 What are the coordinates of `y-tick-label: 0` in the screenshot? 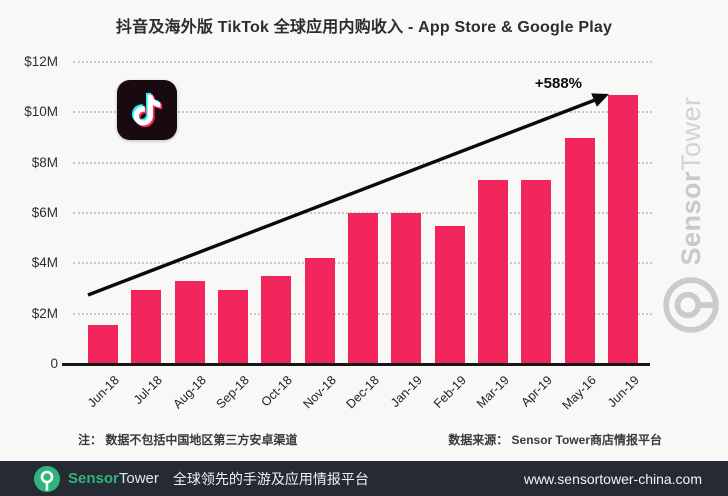 It's located at (54, 363).